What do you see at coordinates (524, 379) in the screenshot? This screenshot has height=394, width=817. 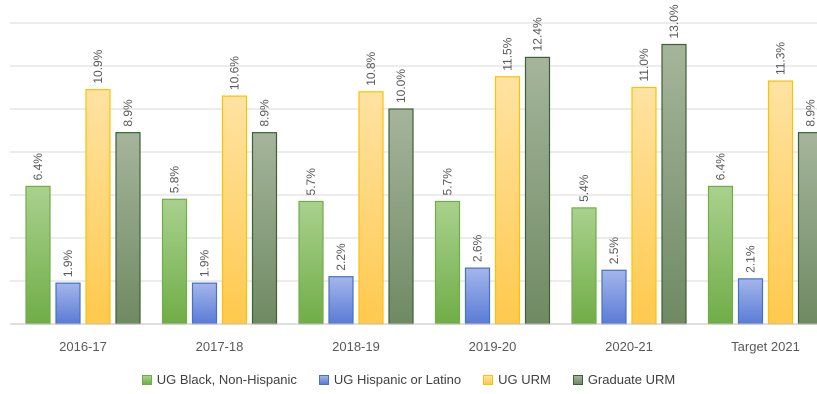 I see `legend-label: UG URM` at bounding box center [524, 379].